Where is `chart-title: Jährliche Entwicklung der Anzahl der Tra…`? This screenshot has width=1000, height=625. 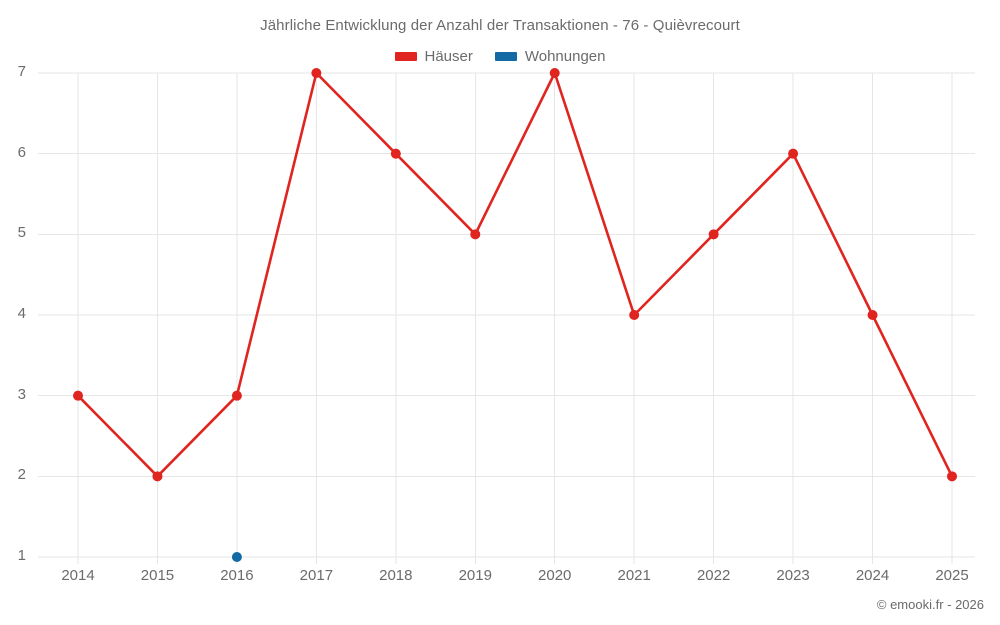 chart-title: Jährliche Entwicklung der Anzahl der Tra… is located at coordinates (500, 25).